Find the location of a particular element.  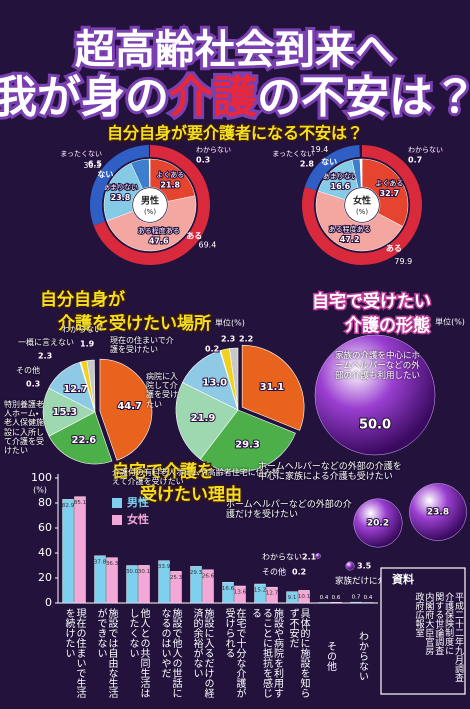

value-label: 33.9 is located at coordinates (164, 567).